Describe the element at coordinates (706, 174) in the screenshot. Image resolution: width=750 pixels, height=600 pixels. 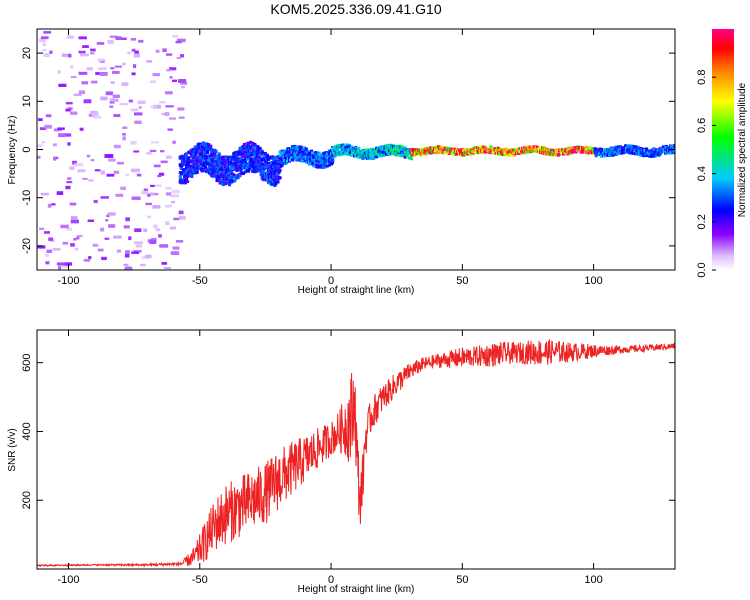
I see `colorbar-ticks: 0.0 0.2 0.4 0.6 0.8` at that location.